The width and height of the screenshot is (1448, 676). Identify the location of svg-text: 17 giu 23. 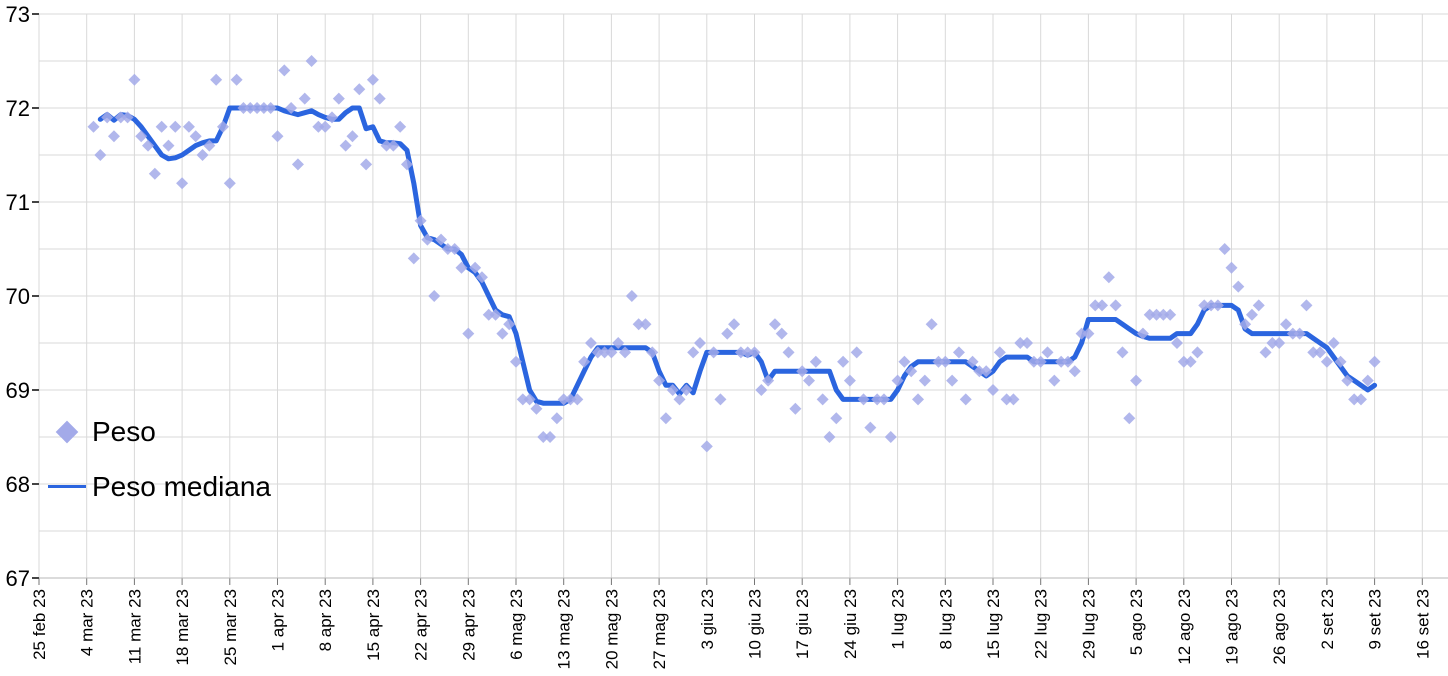
(802, 624).